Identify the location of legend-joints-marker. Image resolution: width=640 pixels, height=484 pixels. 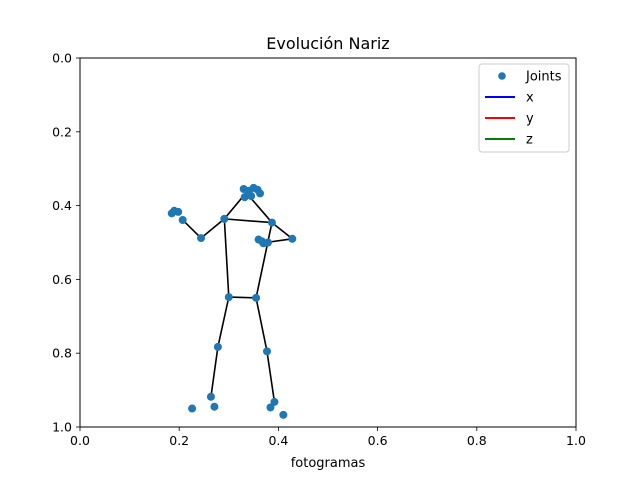
(502, 76).